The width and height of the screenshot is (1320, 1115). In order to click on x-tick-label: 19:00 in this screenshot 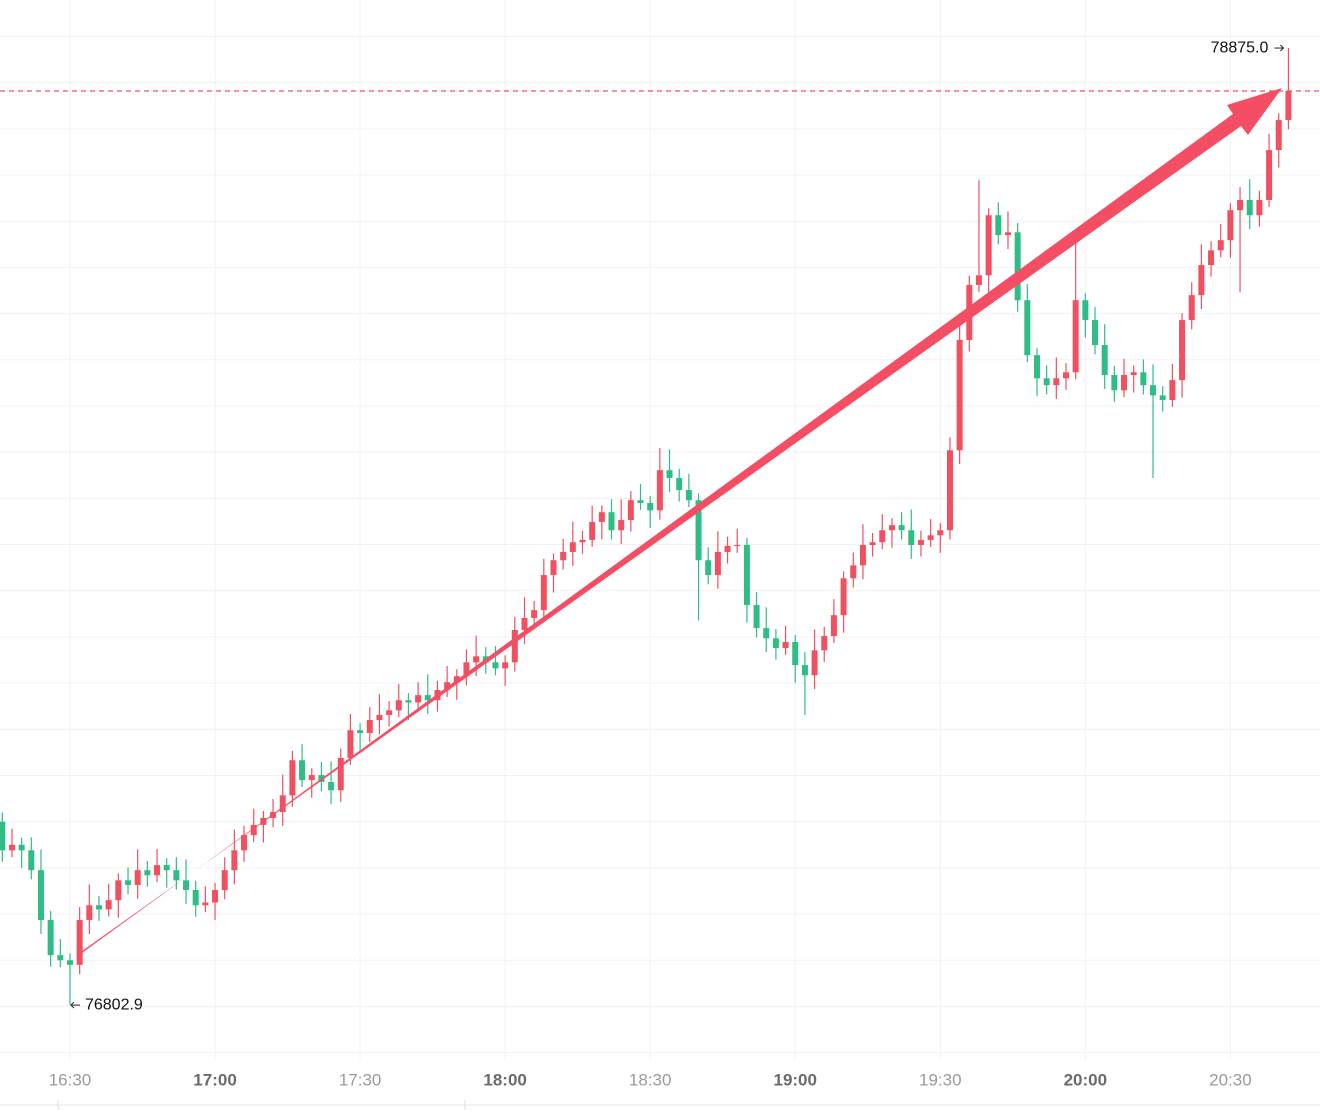, I will do `click(794, 1079)`.